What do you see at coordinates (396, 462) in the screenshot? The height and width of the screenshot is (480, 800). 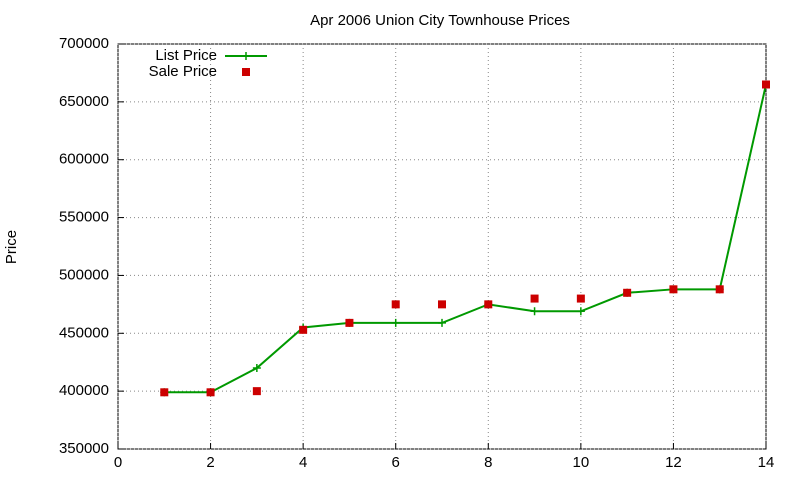 I see `x-tick-label: 6` at bounding box center [396, 462].